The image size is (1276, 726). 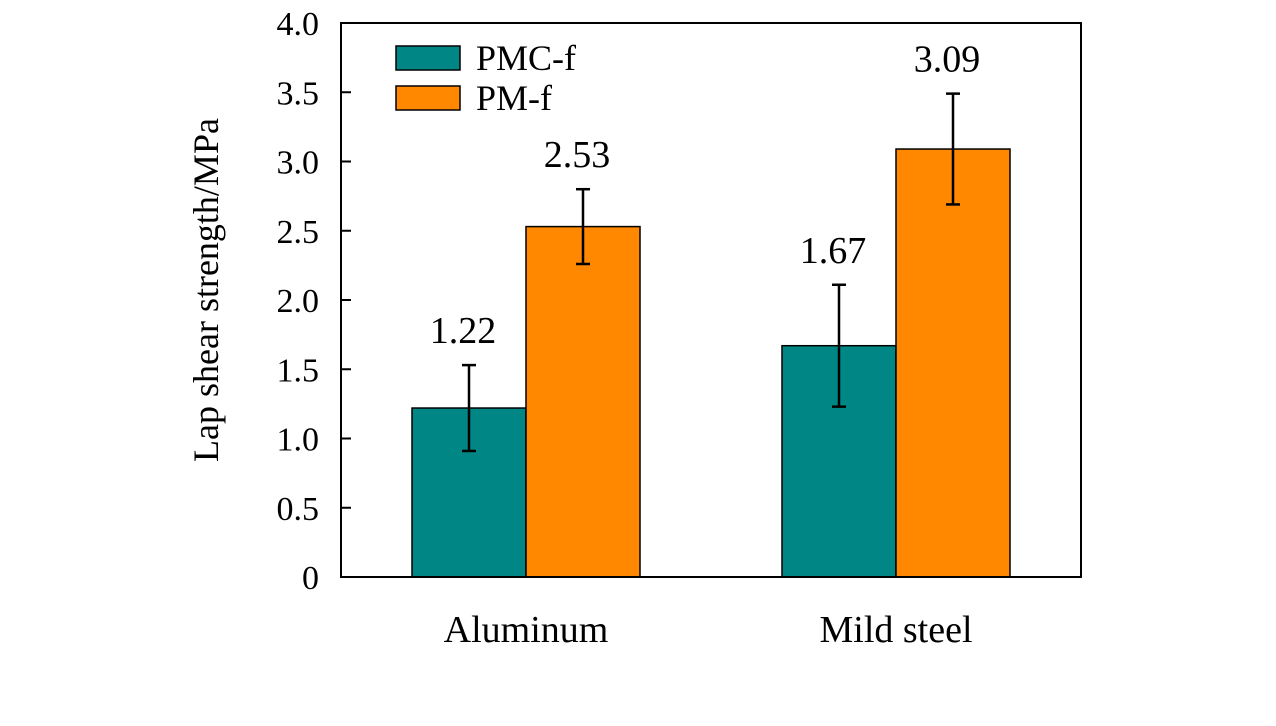 I want to click on legend-label: PMC-f, so click(x=526, y=58).